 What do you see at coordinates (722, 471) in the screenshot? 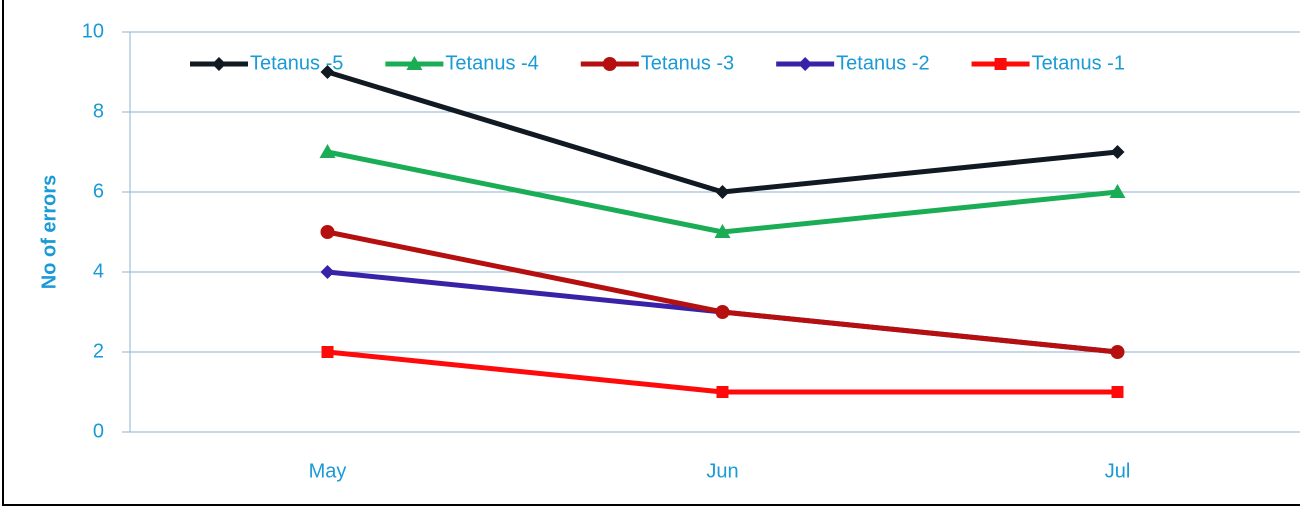
I see `x-tick-label: Jun` at bounding box center [722, 471].